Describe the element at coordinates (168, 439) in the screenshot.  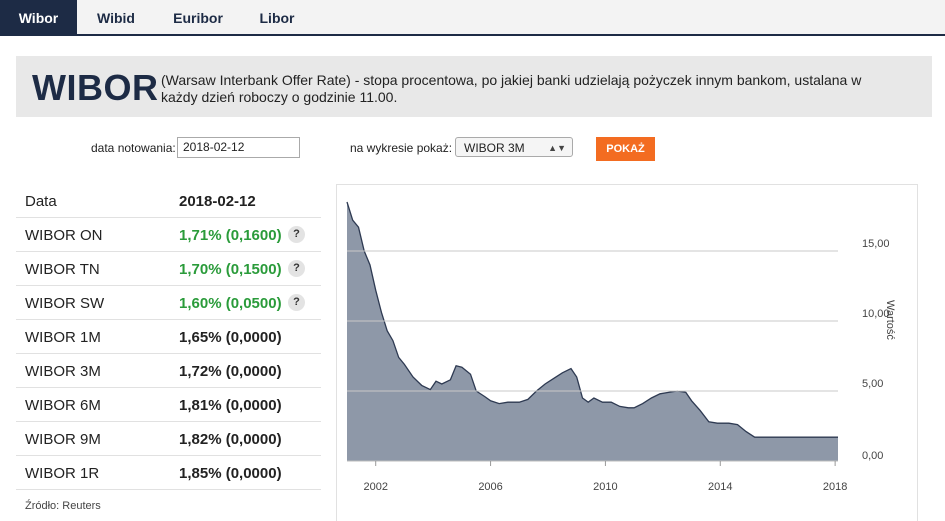
I see `table-row: WIBOR 9M 1,82% (0,0000)` at that location.